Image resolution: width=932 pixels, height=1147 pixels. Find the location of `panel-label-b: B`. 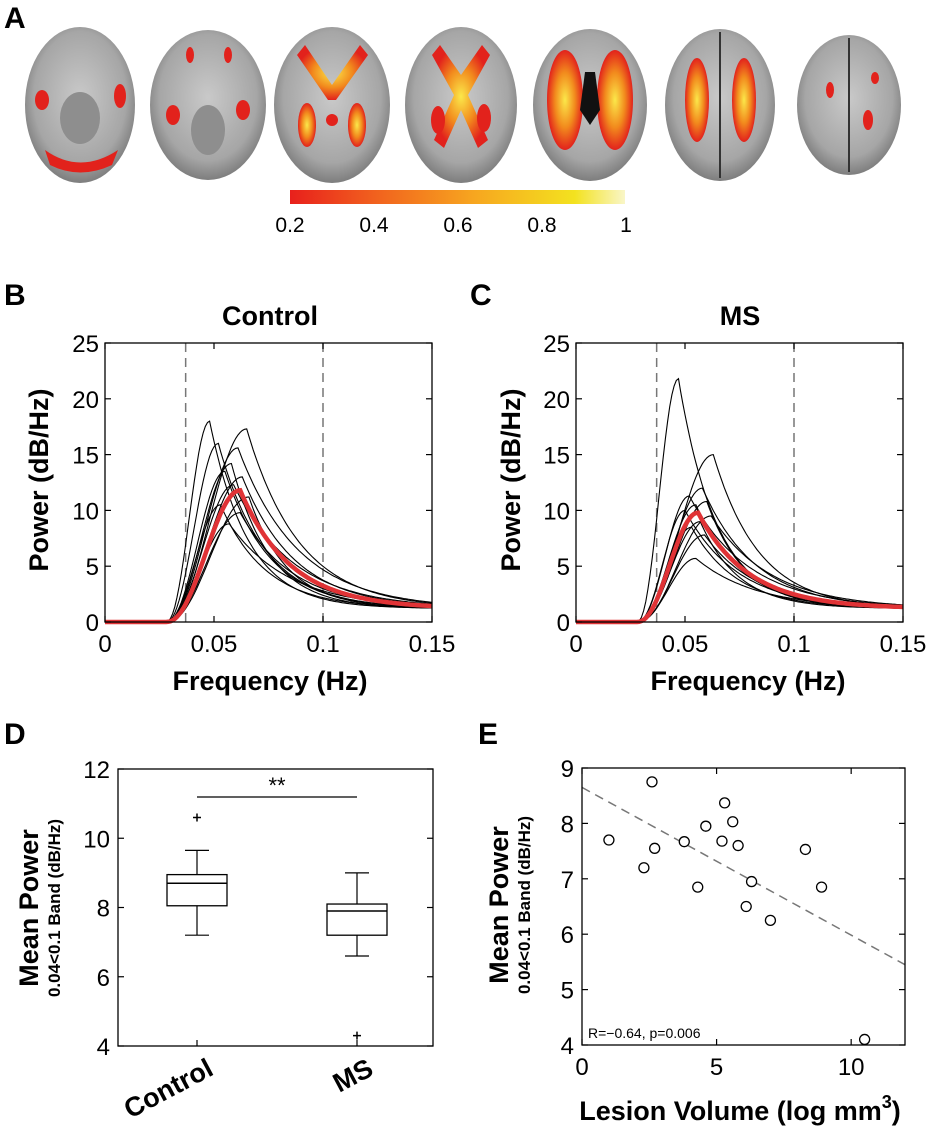

panel-label-b: B is located at coordinates (15, 295).